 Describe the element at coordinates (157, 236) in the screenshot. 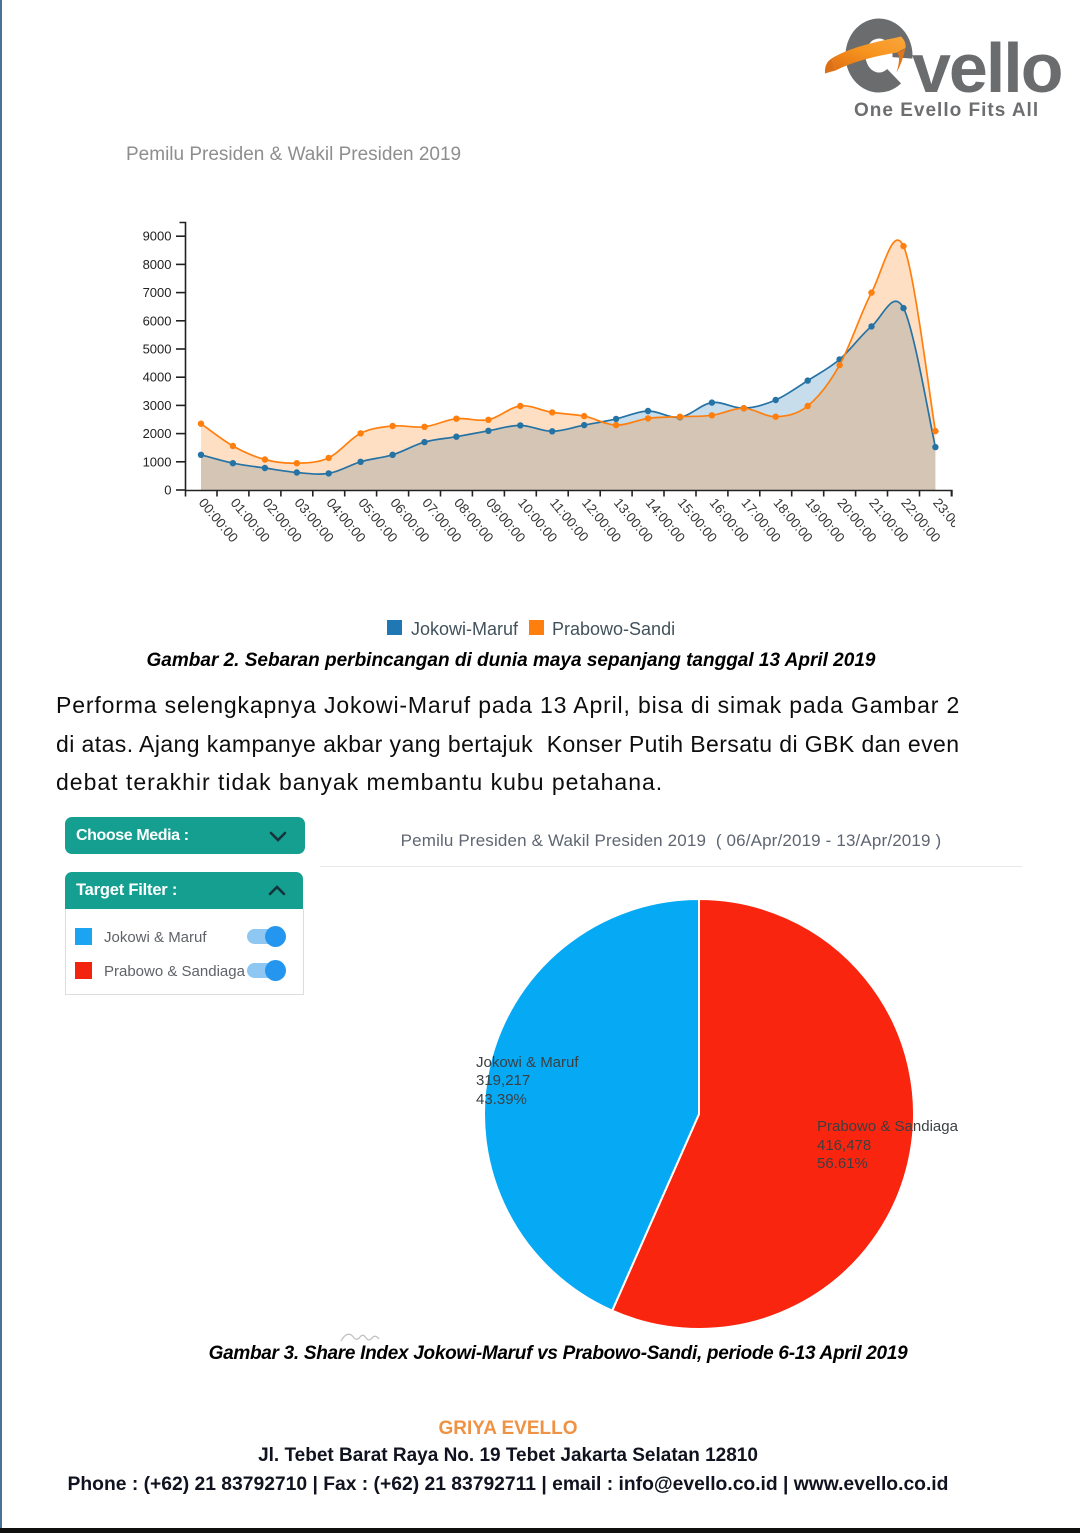

I see `svg-text: 9000` at that location.